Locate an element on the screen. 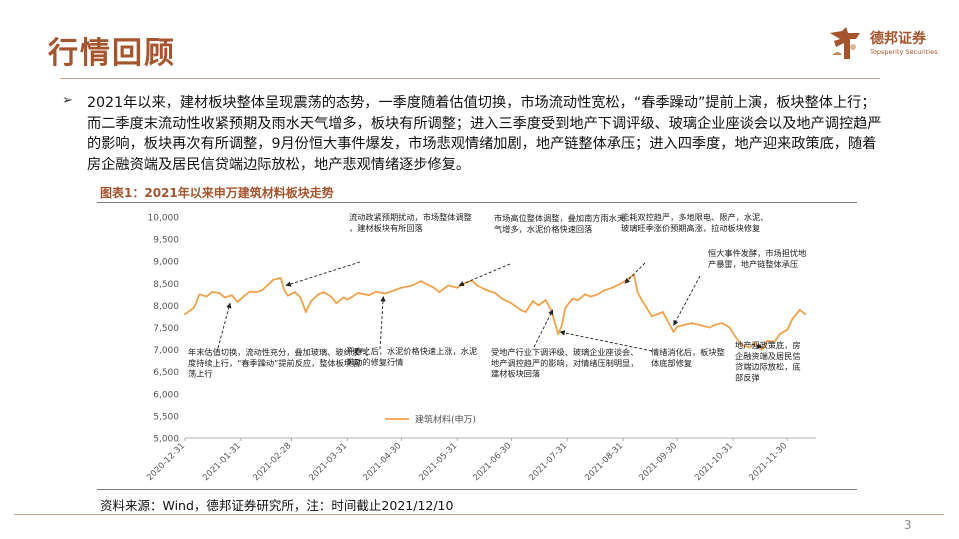 This screenshot has width=959, height=539. source-divider is located at coordinates (477, 489).